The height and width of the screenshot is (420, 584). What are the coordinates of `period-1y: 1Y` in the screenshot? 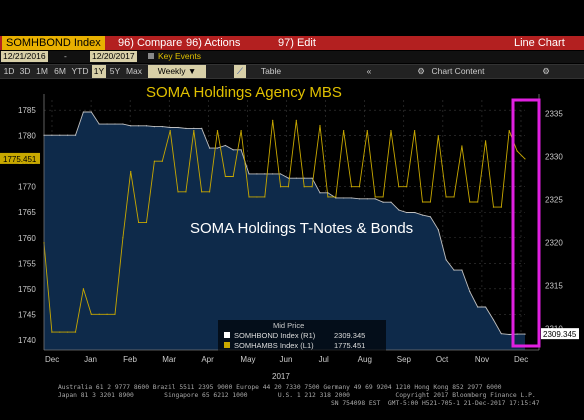 It's located at (99, 71).